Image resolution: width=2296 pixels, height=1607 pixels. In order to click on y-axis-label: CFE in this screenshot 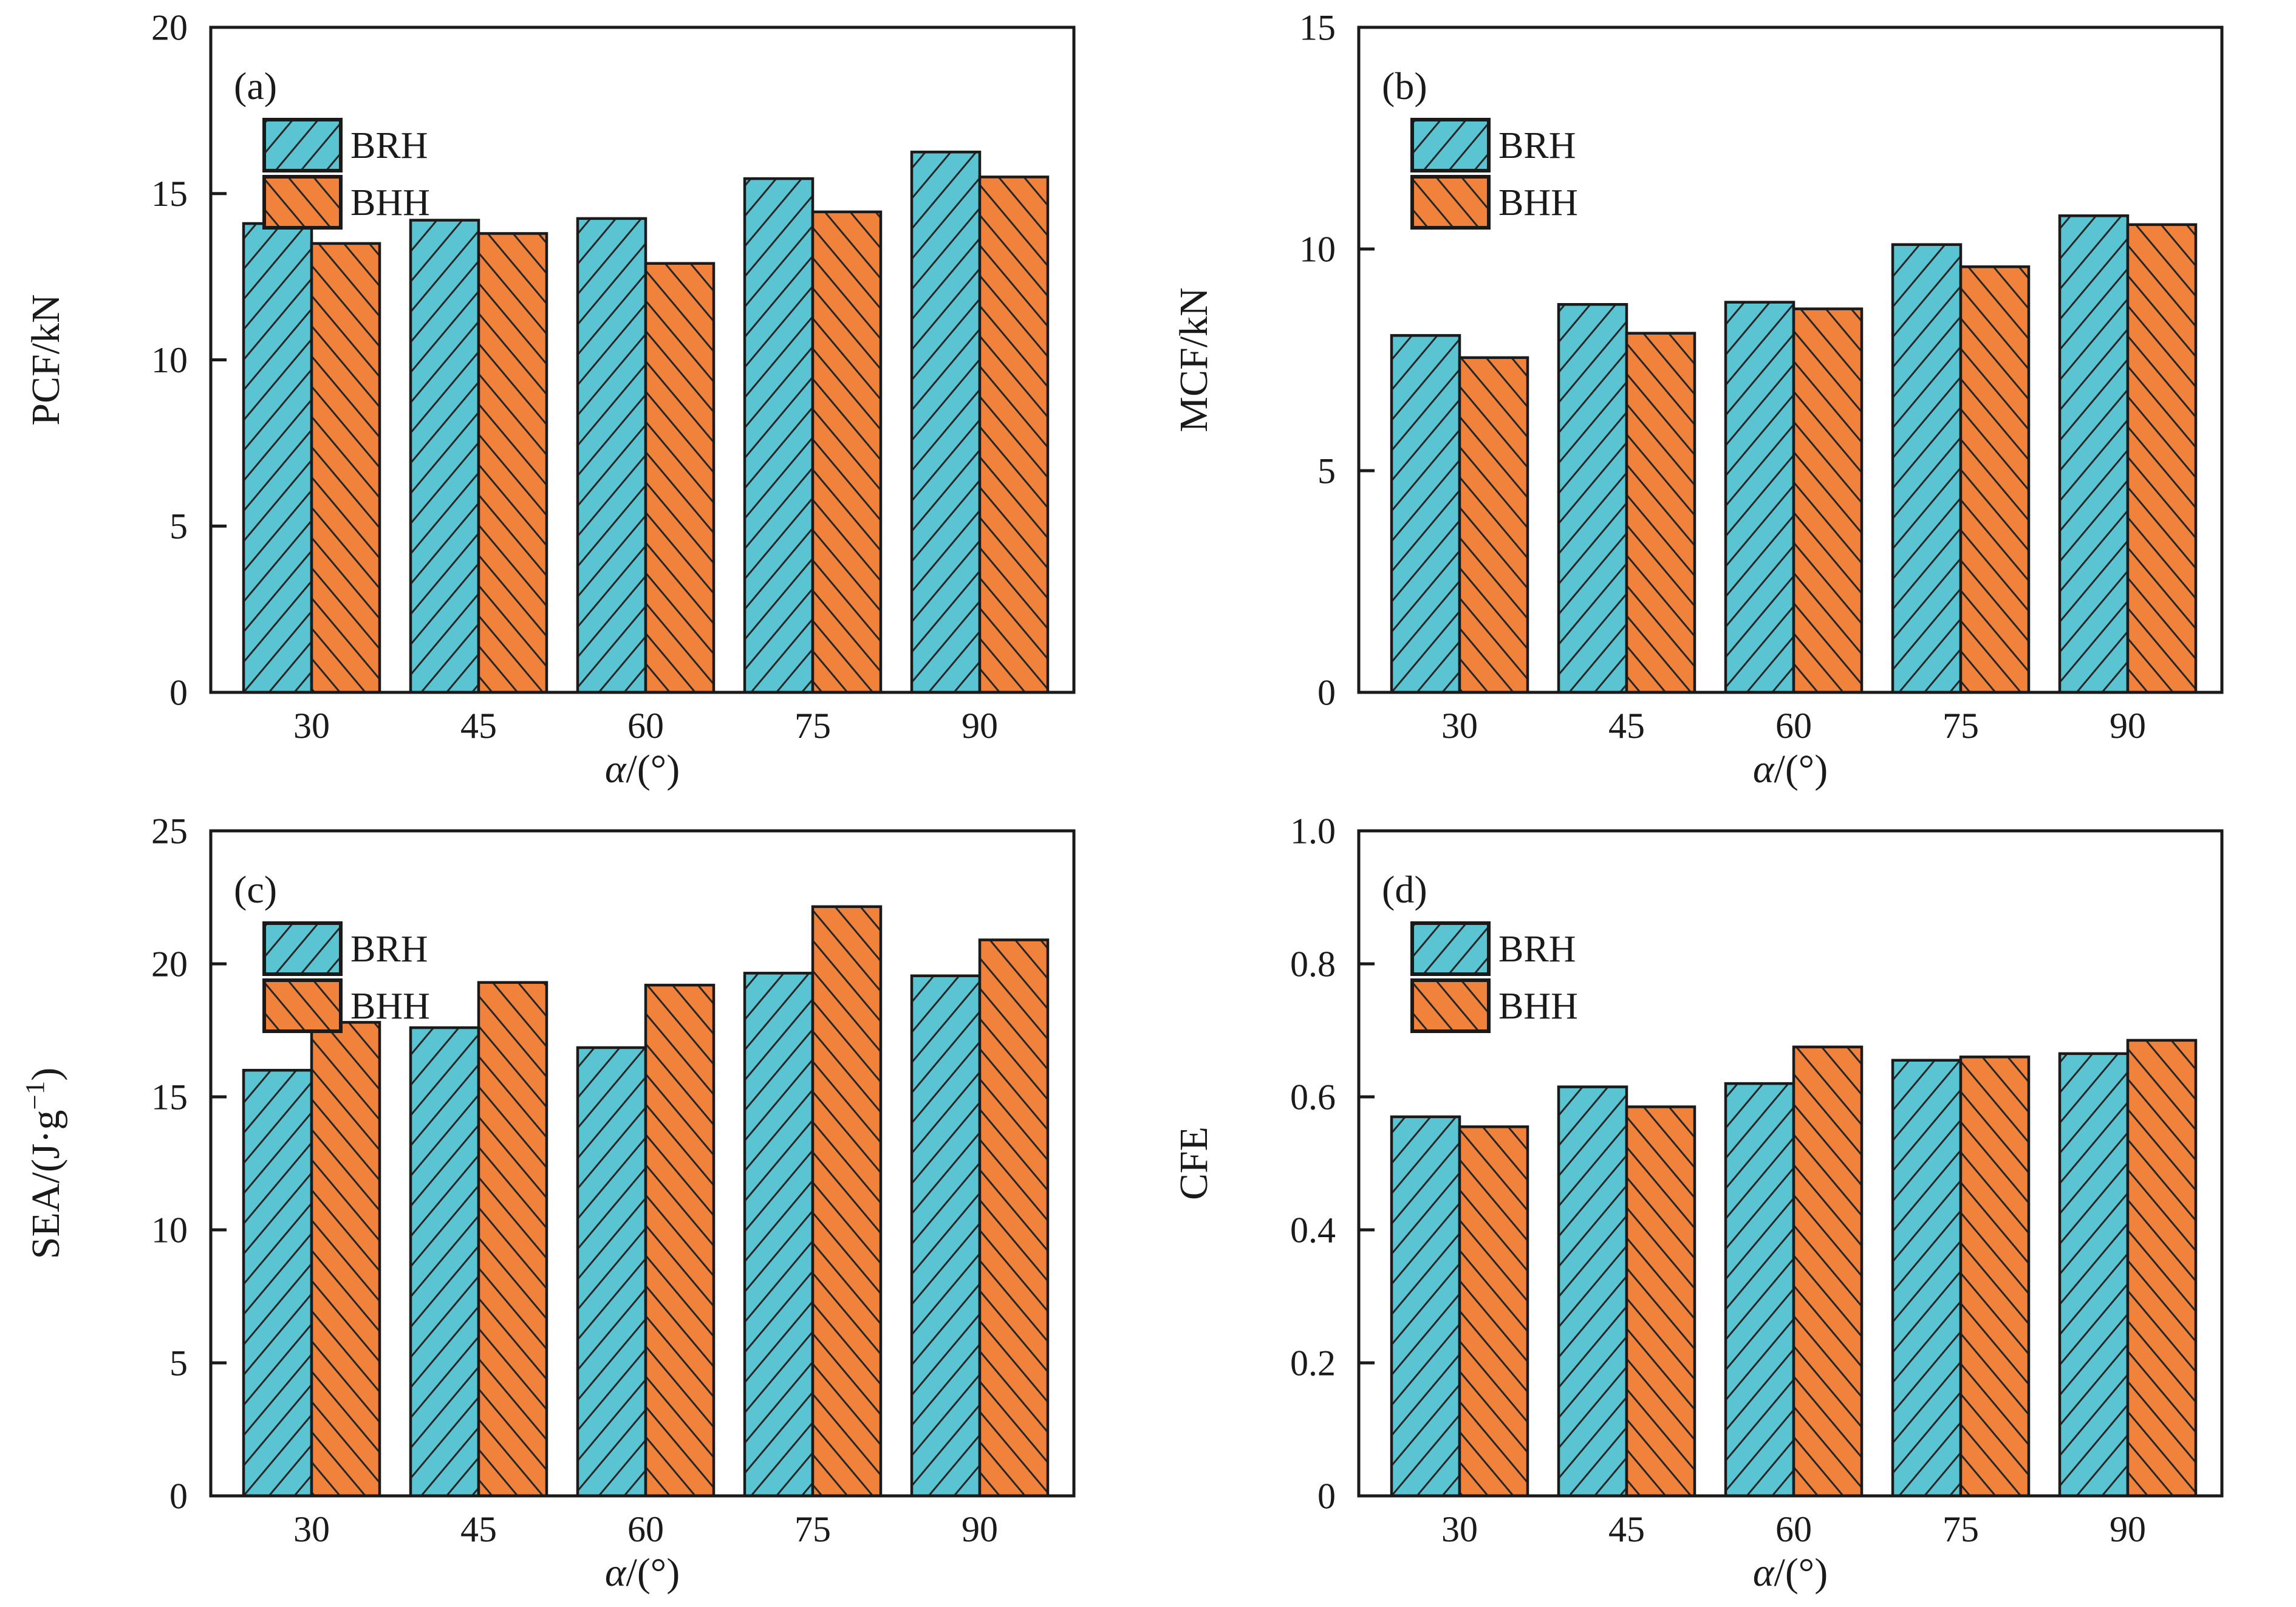, I will do `click(1194, 1163)`.